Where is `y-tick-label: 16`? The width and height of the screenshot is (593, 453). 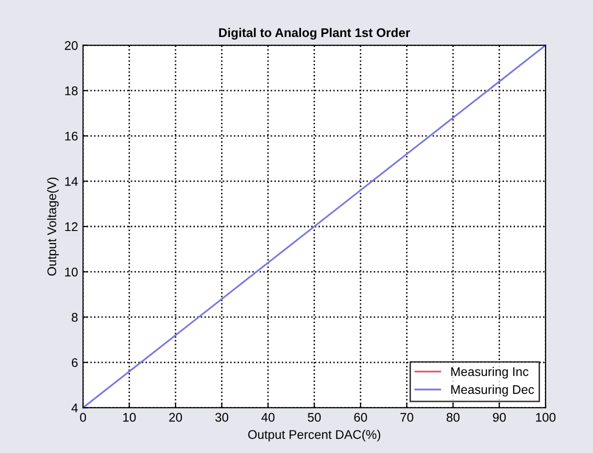 y-tick-label: 16 is located at coordinates (71, 136).